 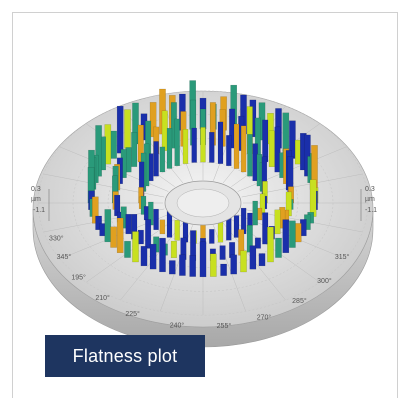 I want to click on angle-tick-label: 225°, so click(x=132, y=314).